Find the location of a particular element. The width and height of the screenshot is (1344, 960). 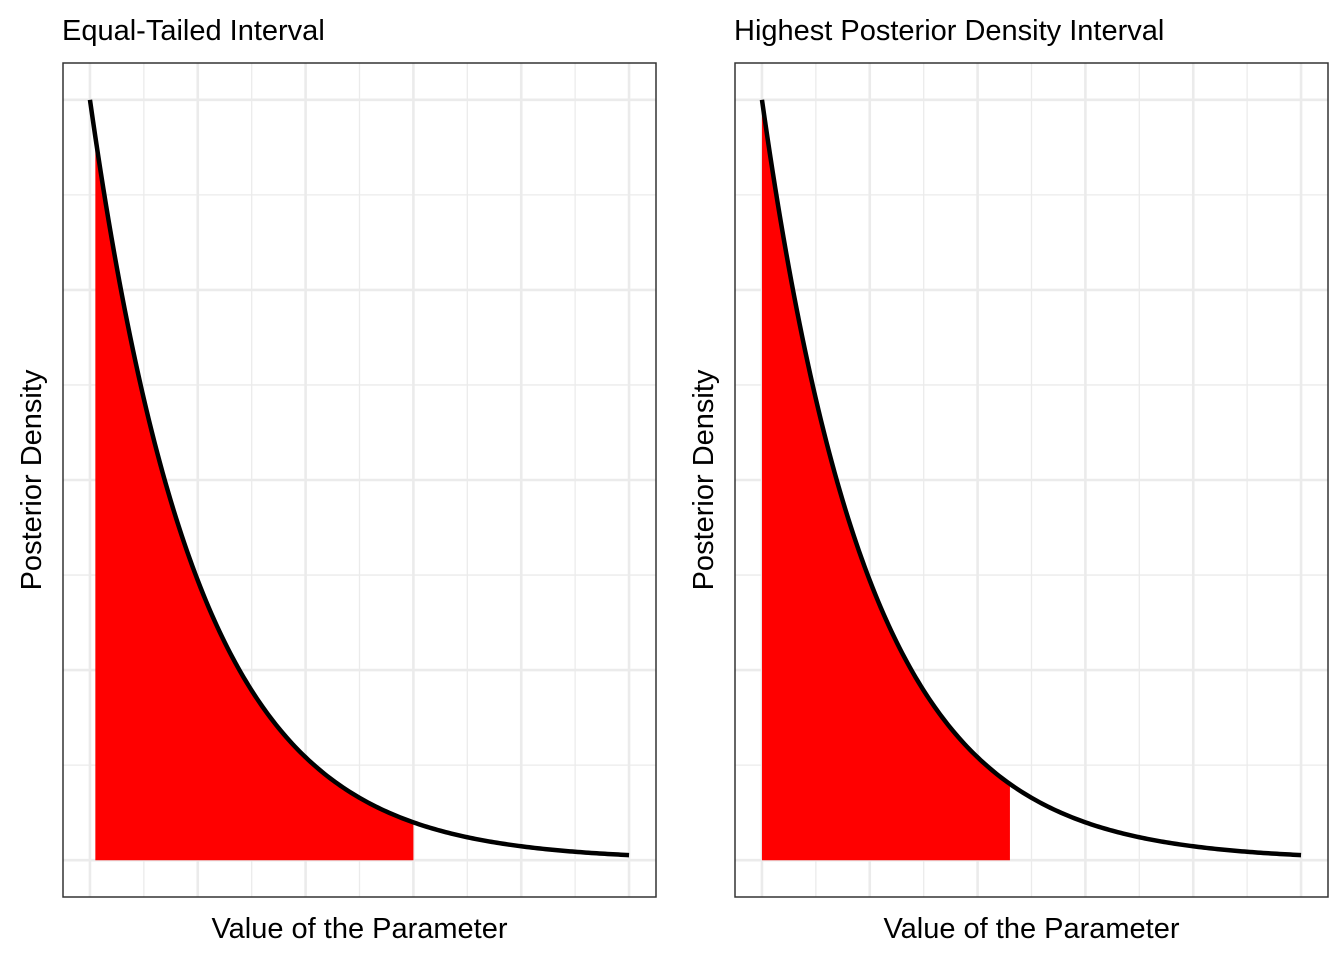

x-axis-label-hpd: Value of the Parameter is located at coordinates (1031, 929).